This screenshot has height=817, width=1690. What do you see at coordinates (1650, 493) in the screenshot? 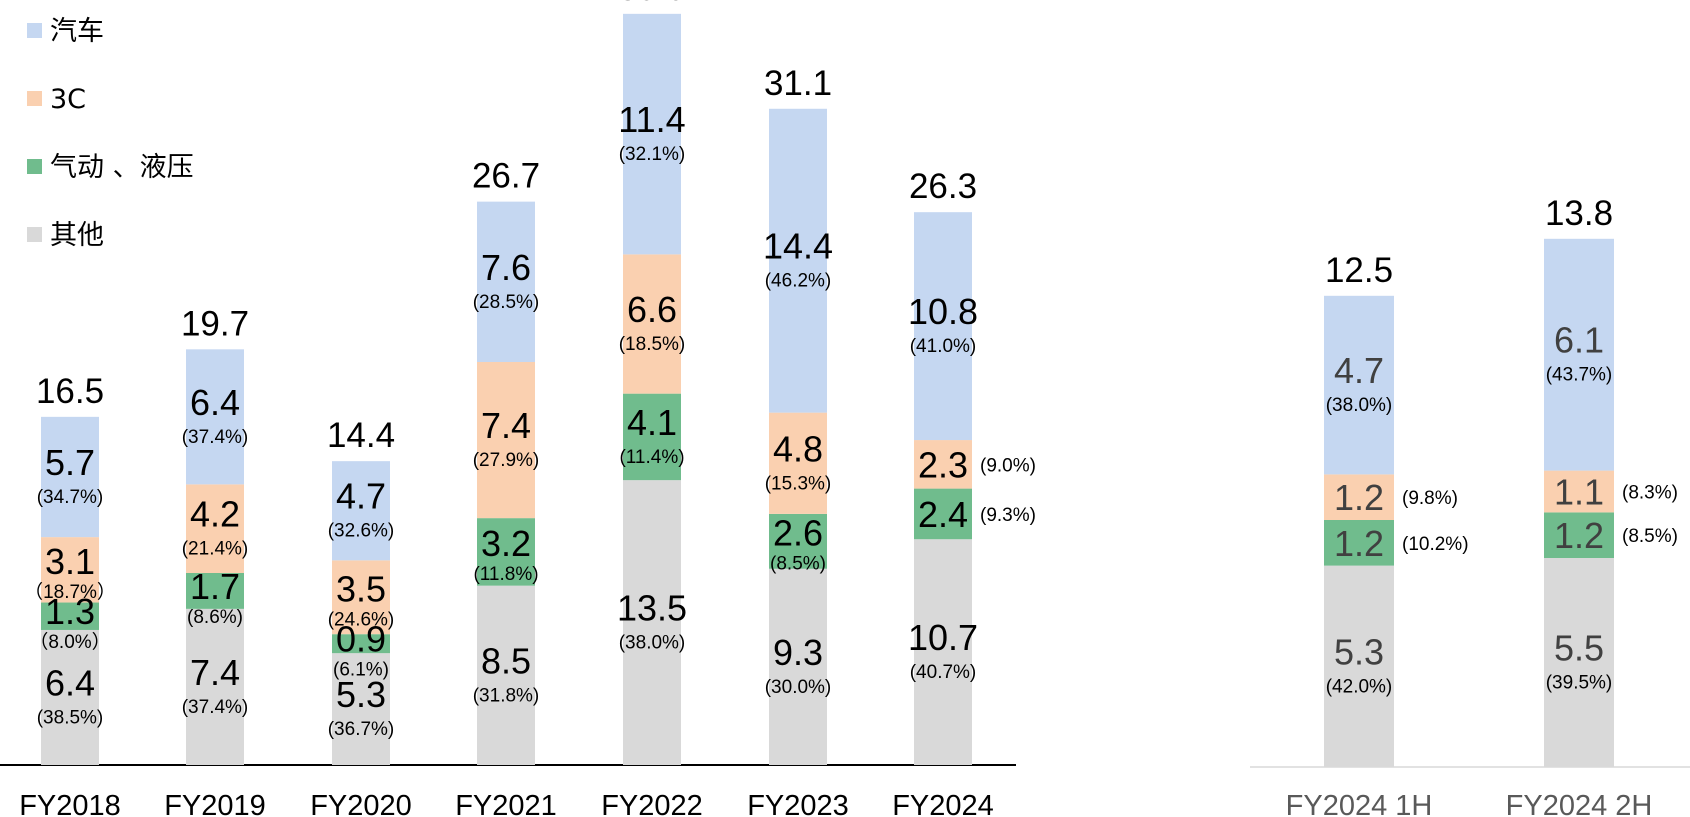
I see `half-pct-label: (8.3%)` at bounding box center [1650, 493].